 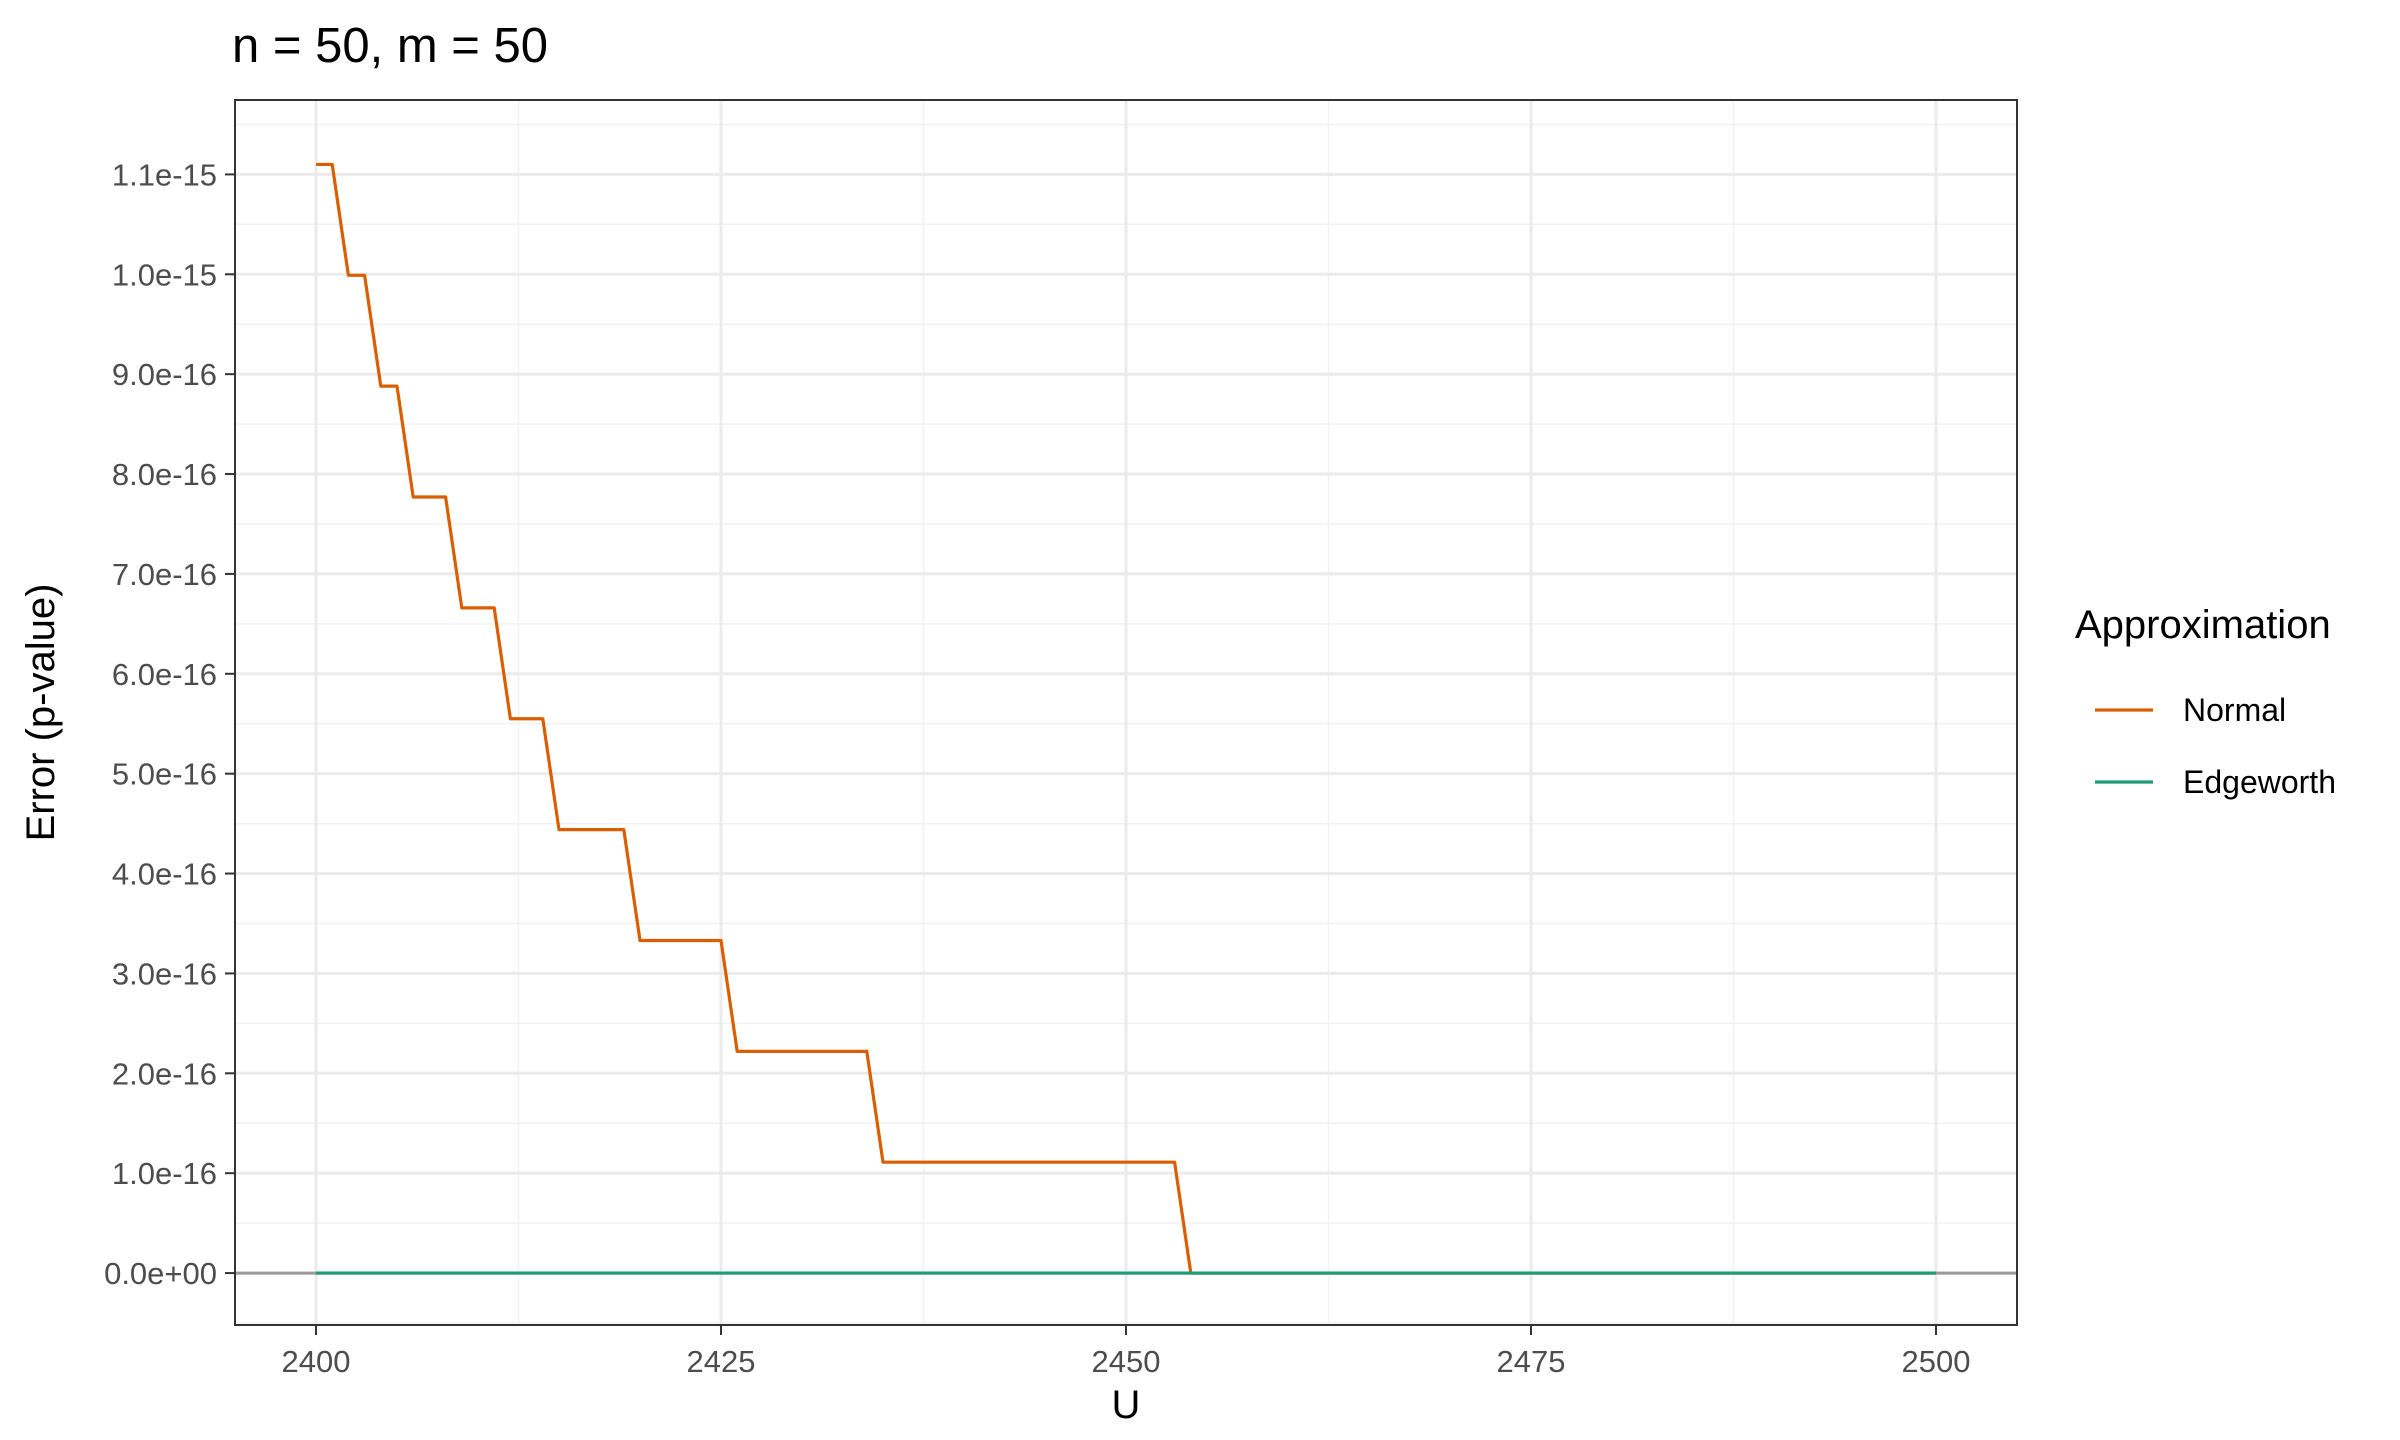 What do you see at coordinates (2203, 625) in the screenshot?
I see `legend-title: Approximation` at bounding box center [2203, 625].